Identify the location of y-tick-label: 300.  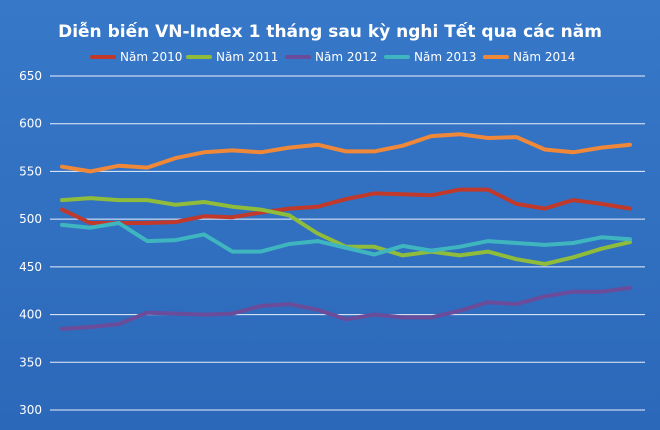
(30, 410).